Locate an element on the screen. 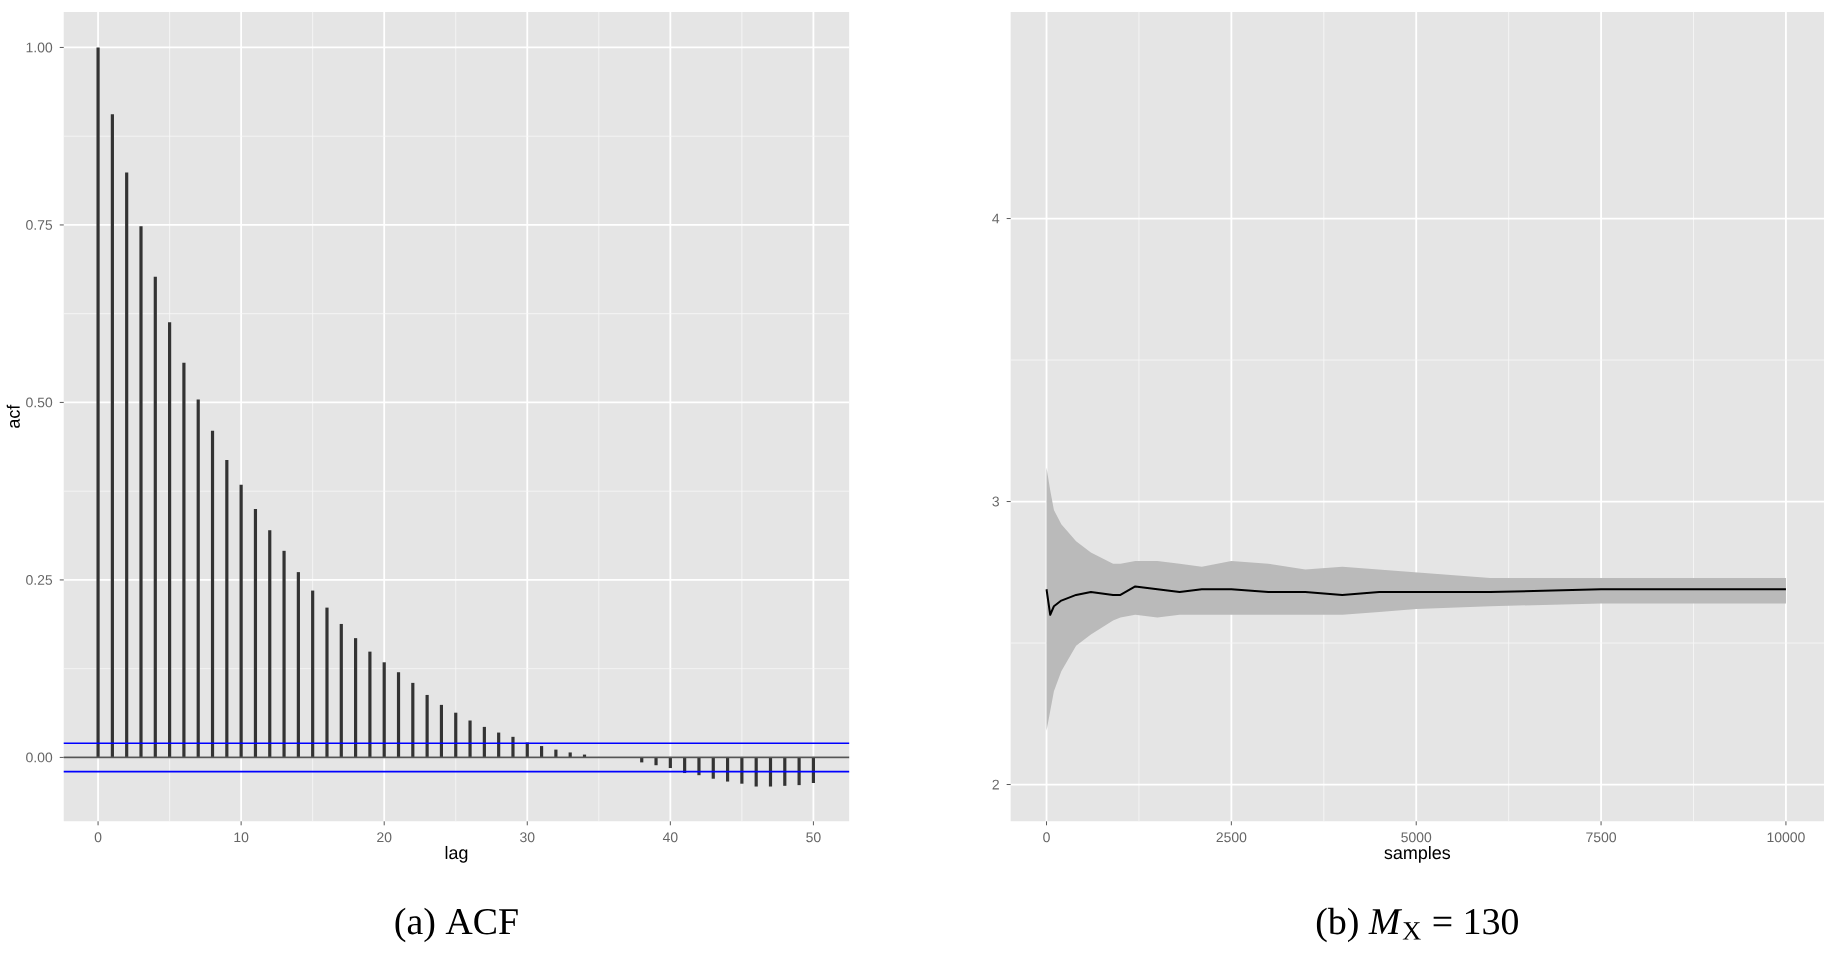 This screenshot has height=976, width=1830. x-axis-title: samples is located at coordinates (1417, 854).